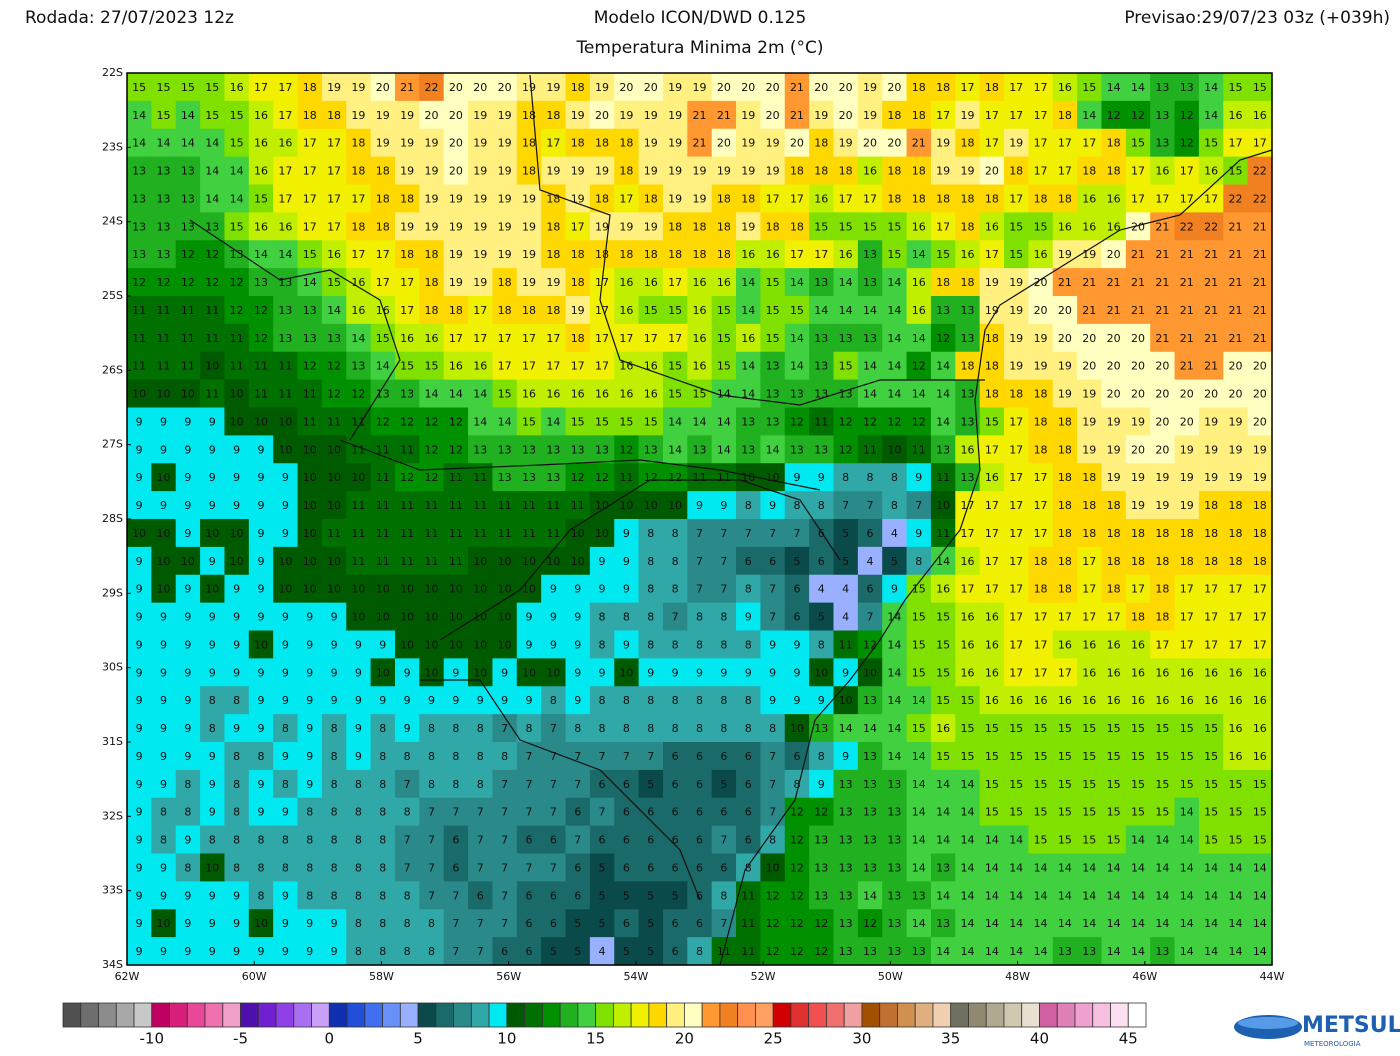  Describe the element at coordinates (1039, 1039) in the screenshot. I see `colorbar-tick-label: 40` at that location.